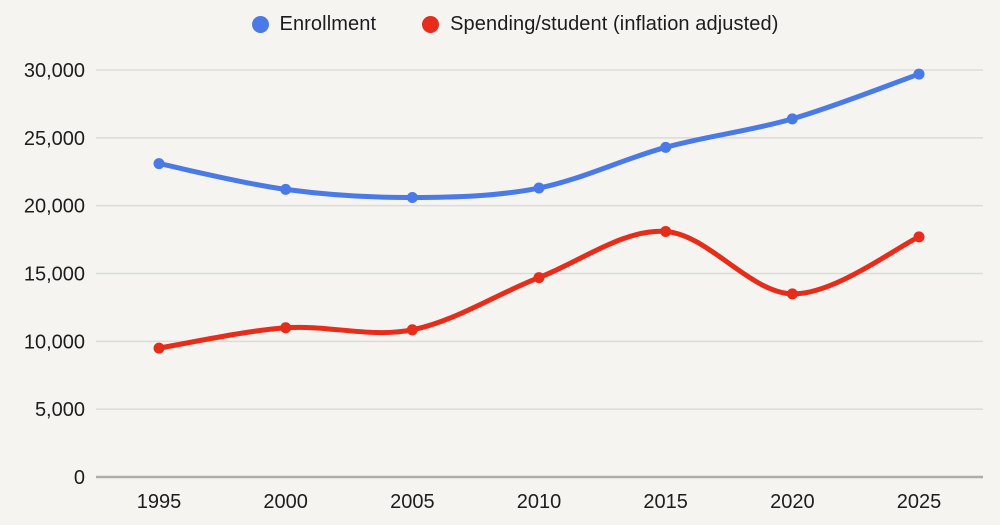 This screenshot has width=1000, height=525. What do you see at coordinates (665, 502) in the screenshot?
I see `x-tick-label: 2015` at bounding box center [665, 502].